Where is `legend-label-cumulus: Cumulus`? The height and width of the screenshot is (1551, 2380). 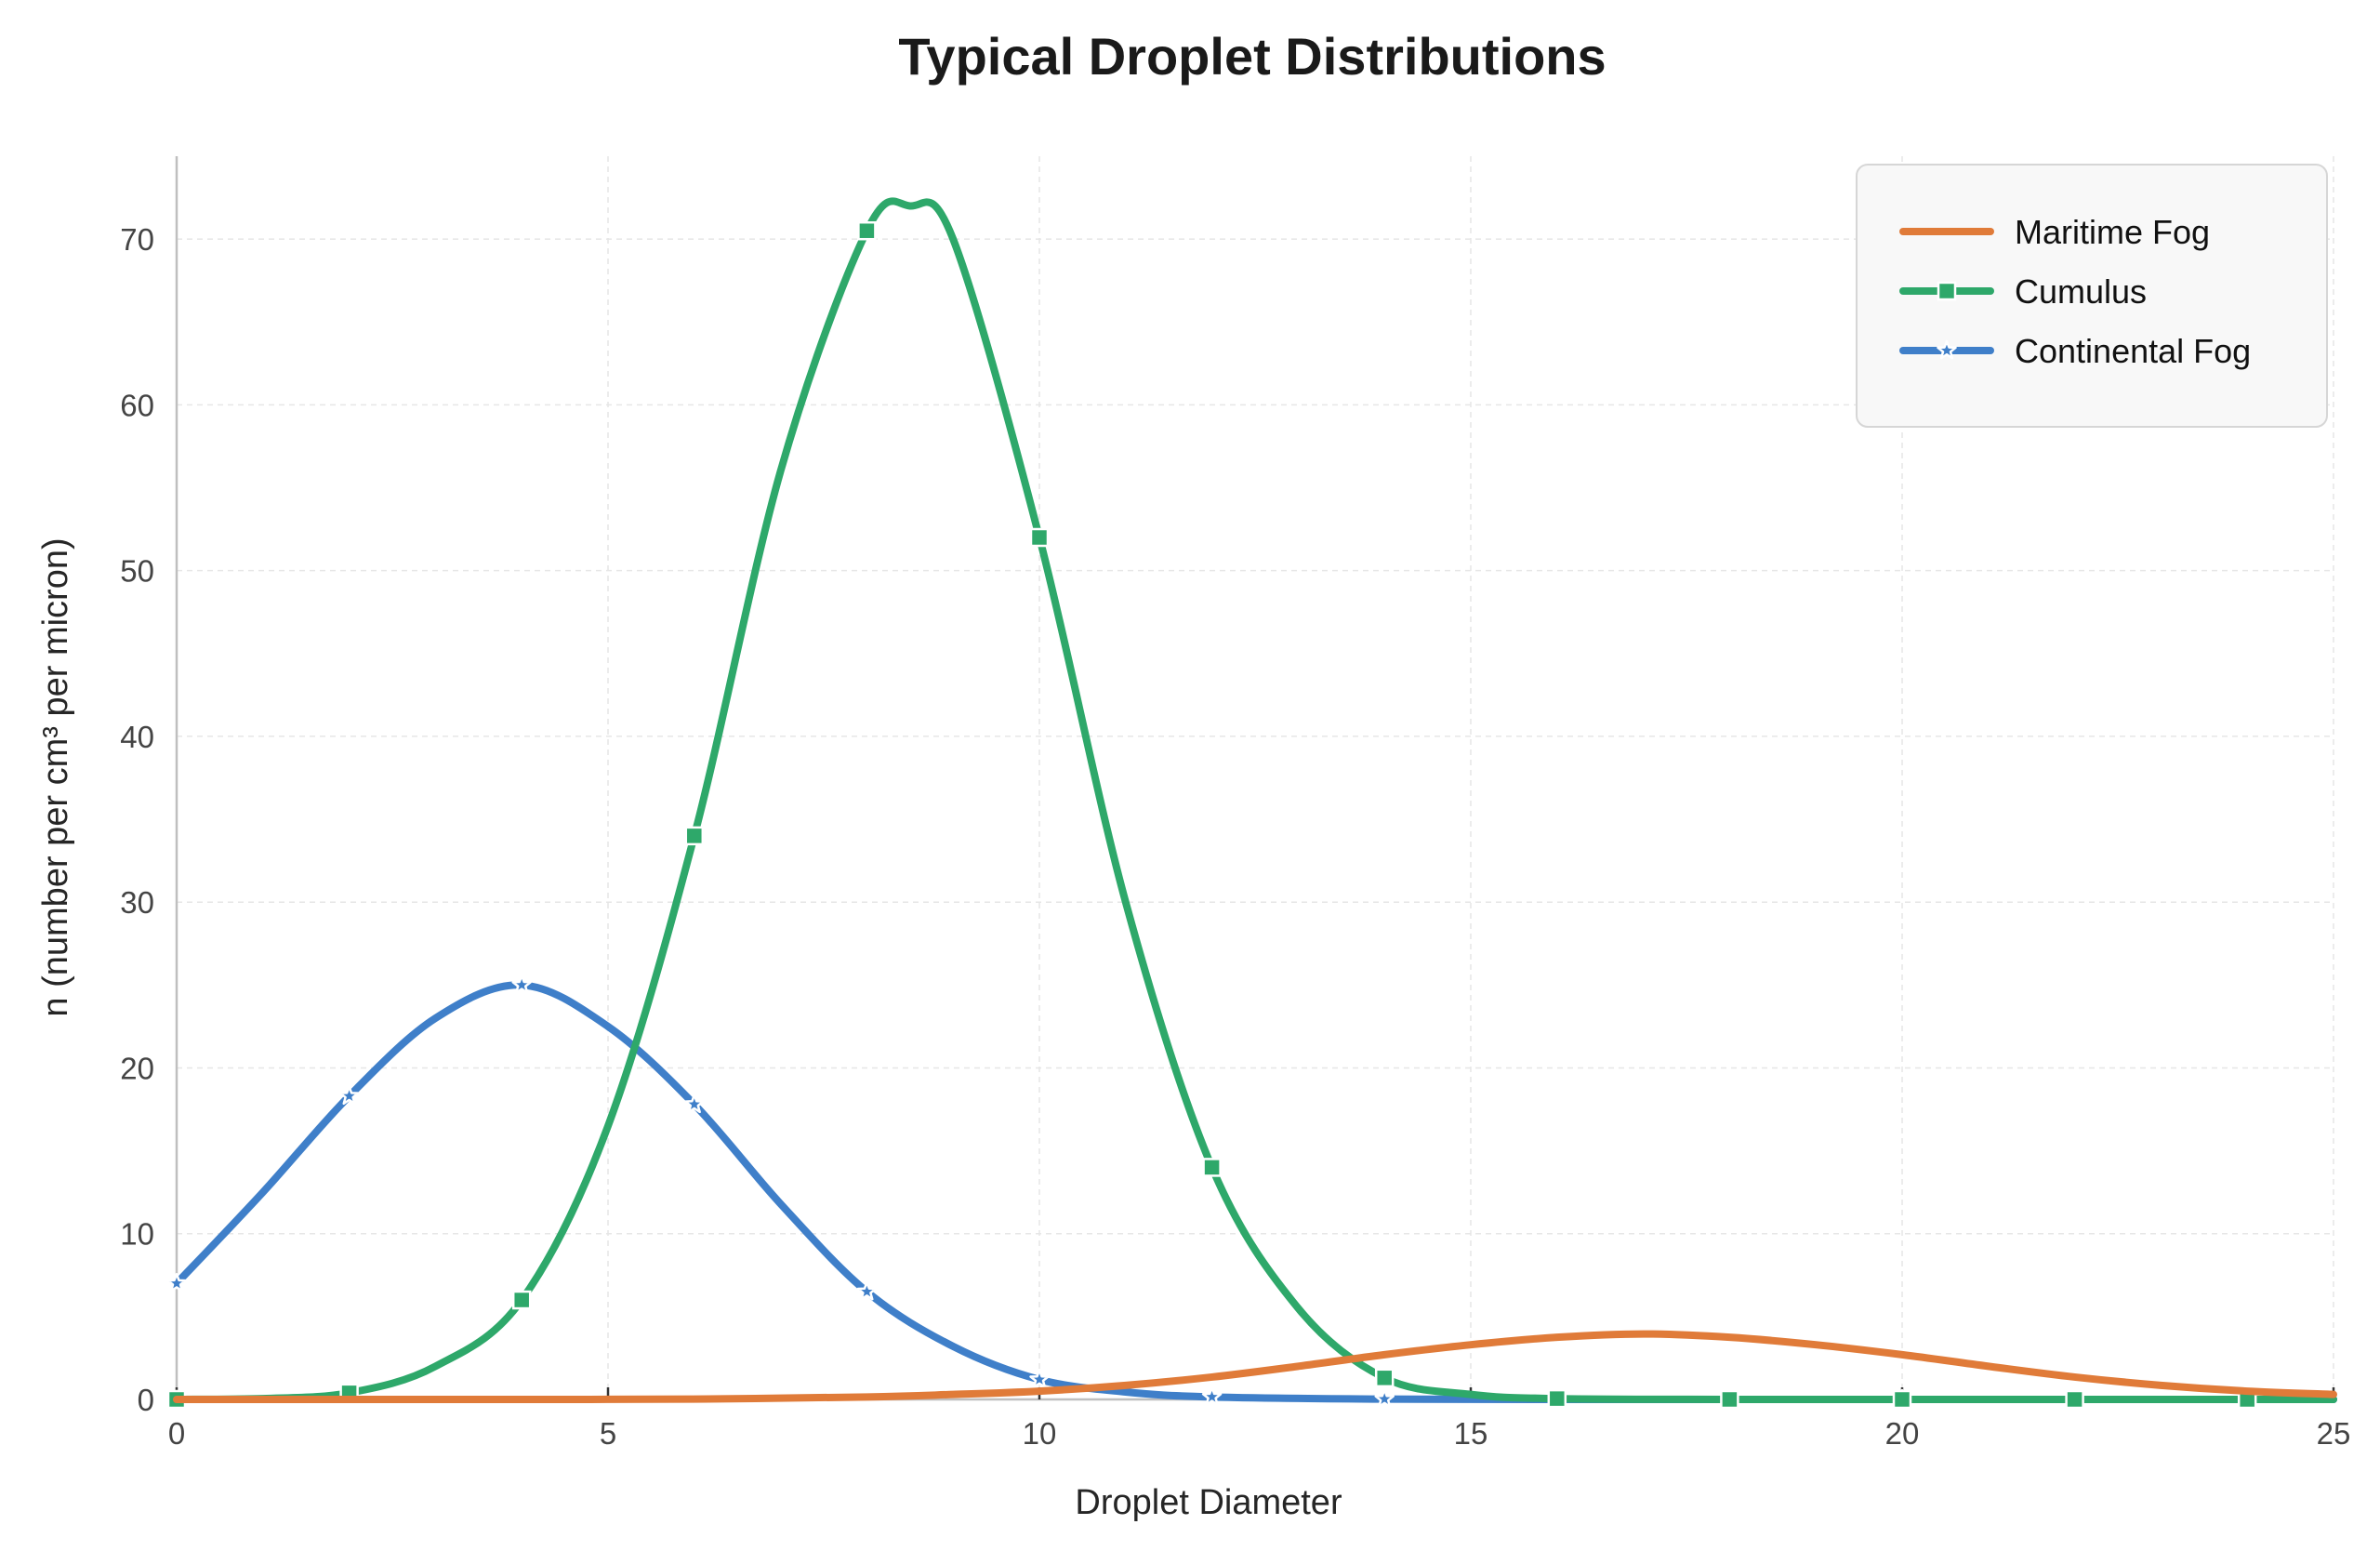
legend-label-cumulus: Cumulus is located at coordinates (2081, 291).